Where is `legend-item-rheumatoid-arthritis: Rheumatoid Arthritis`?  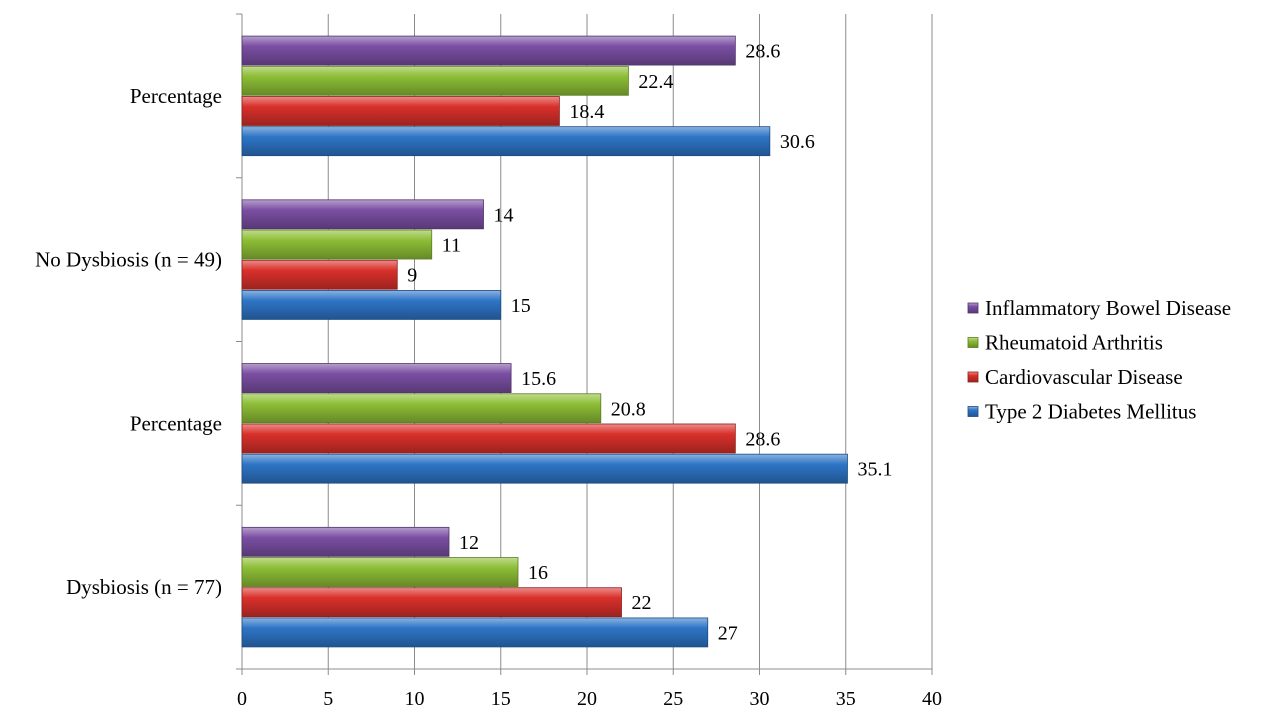 legend-item-rheumatoid-arthritis: Rheumatoid Arthritis is located at coordinates (1065, 343).